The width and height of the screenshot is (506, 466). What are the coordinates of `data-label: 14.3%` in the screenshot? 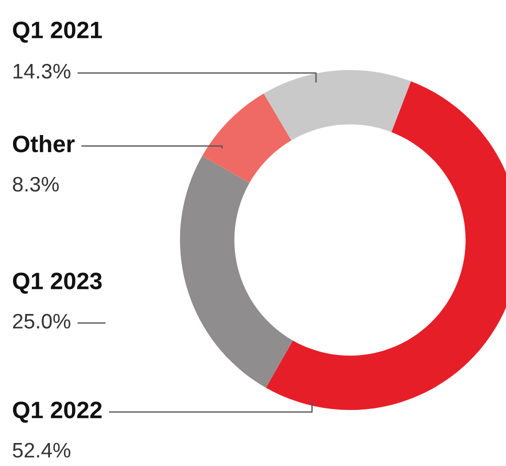 It's located at (42, 71).